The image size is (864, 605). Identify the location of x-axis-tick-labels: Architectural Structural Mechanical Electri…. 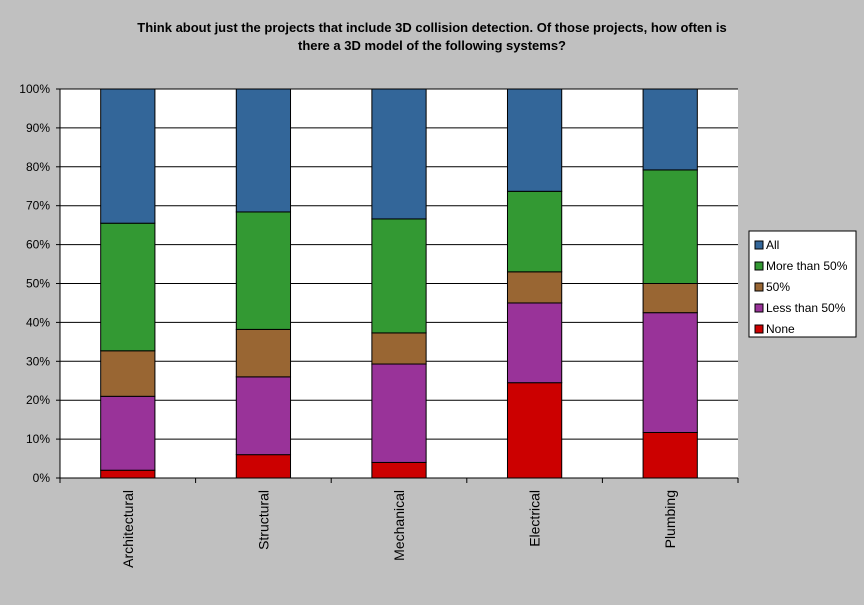
(399, 529).